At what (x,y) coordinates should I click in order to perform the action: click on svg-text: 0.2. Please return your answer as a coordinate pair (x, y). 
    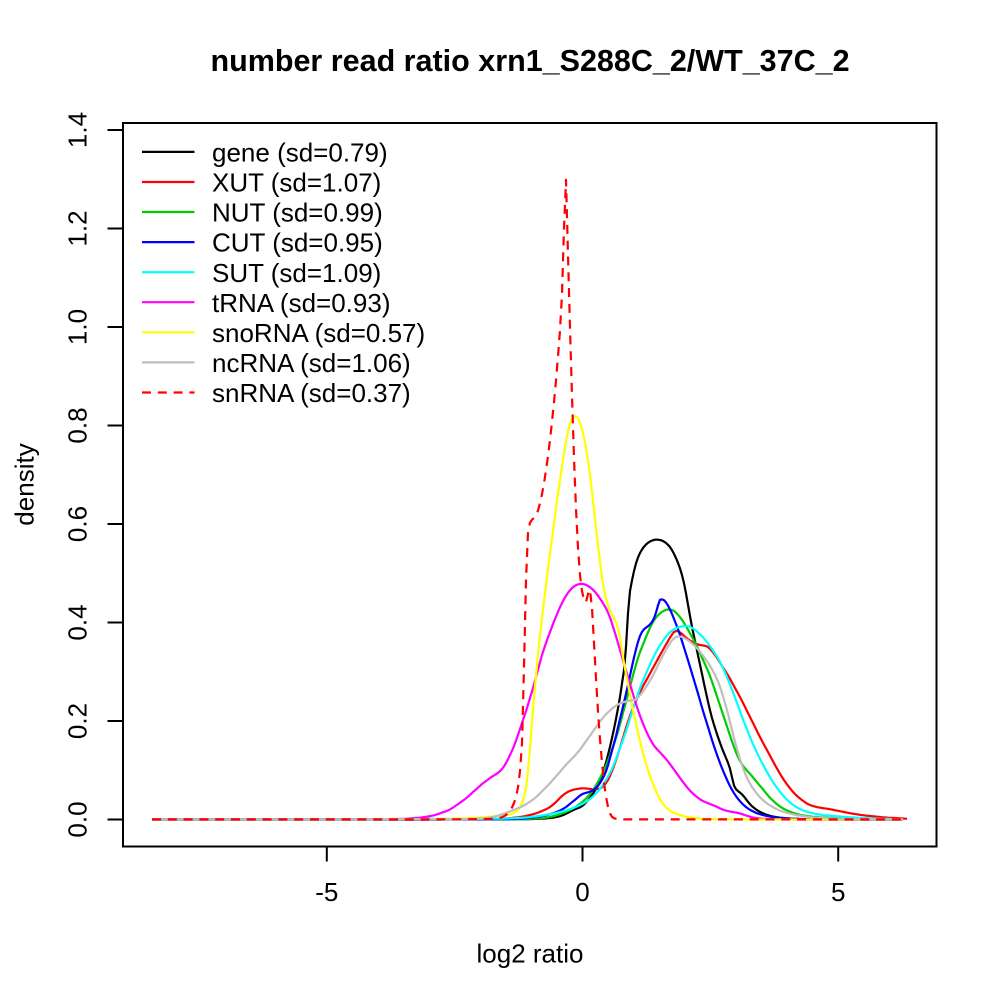
    Looking at the image, I should click on (78, 721).